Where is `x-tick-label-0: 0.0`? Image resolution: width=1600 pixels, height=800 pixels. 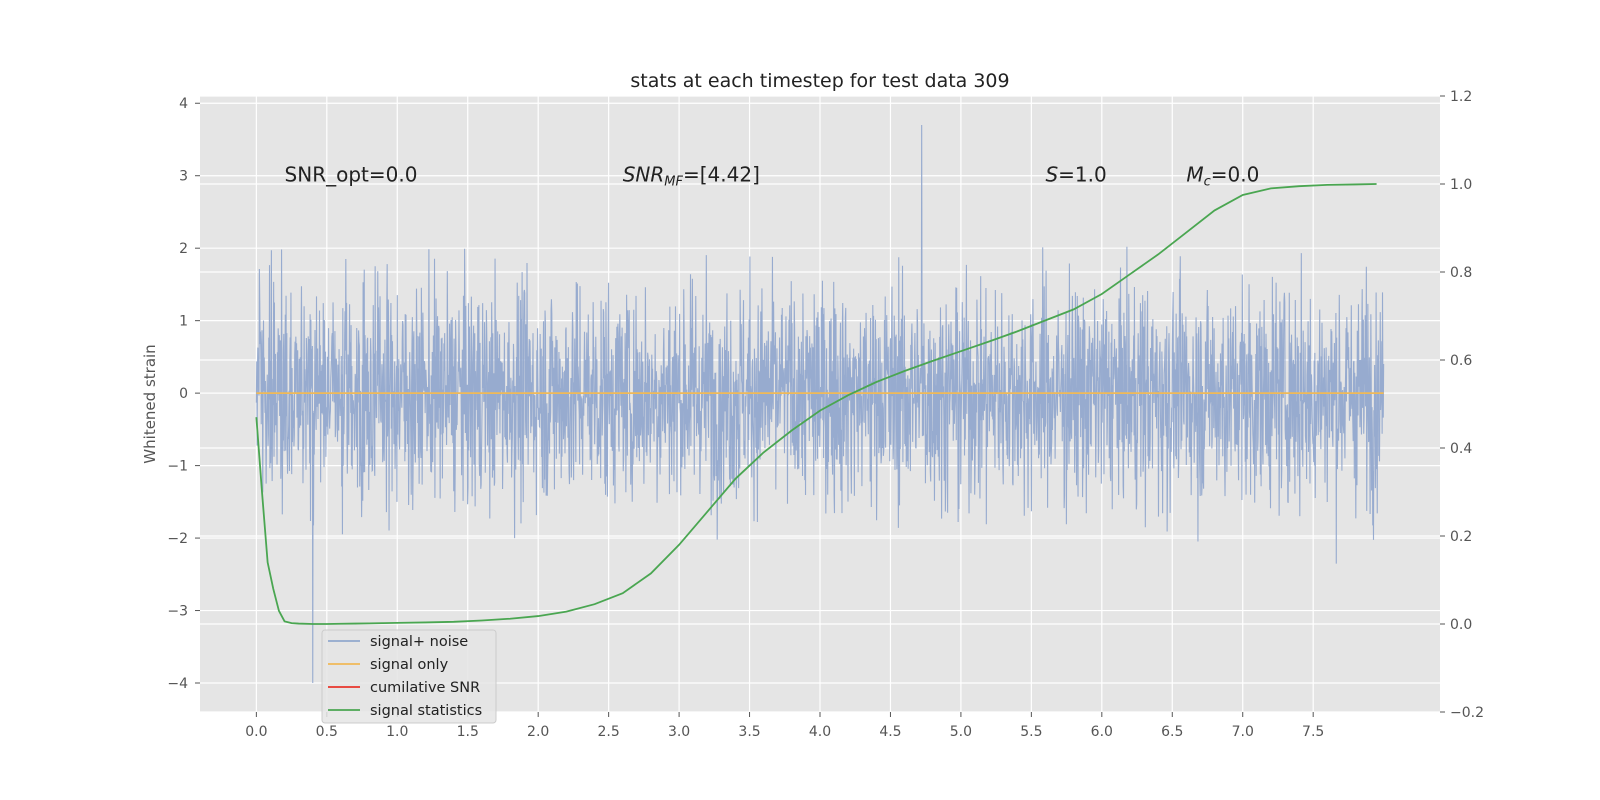
x-tick-label-0: 0.0 is located at coordinates (256, 732).